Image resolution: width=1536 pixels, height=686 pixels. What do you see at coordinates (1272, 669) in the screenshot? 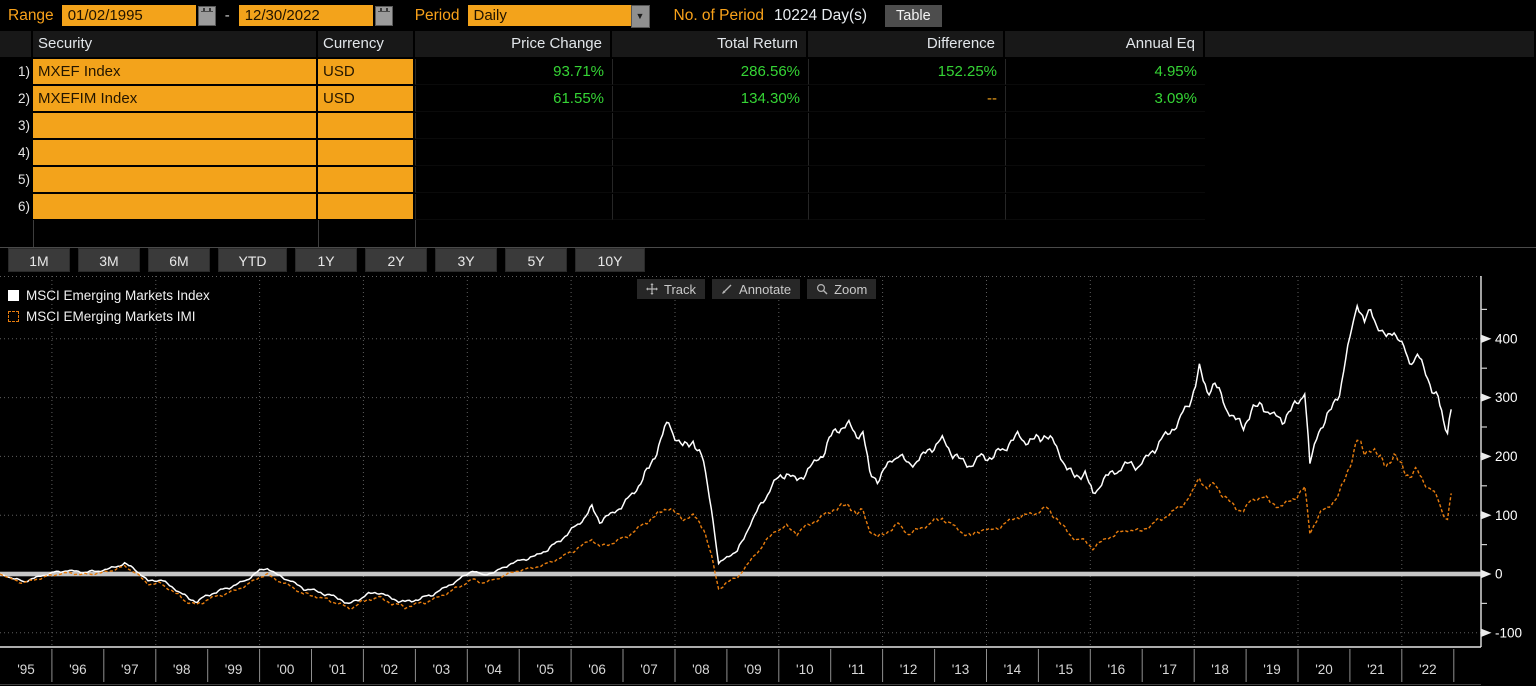
I see `svg-text: '19` at bounding box center [1272, 669].